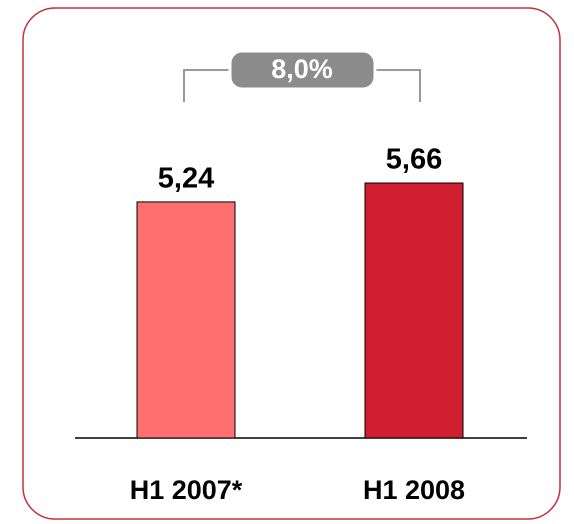  Describe the element at coordinates (414, 160) in the screenshot. I see `value-label: 5,66` at that location.